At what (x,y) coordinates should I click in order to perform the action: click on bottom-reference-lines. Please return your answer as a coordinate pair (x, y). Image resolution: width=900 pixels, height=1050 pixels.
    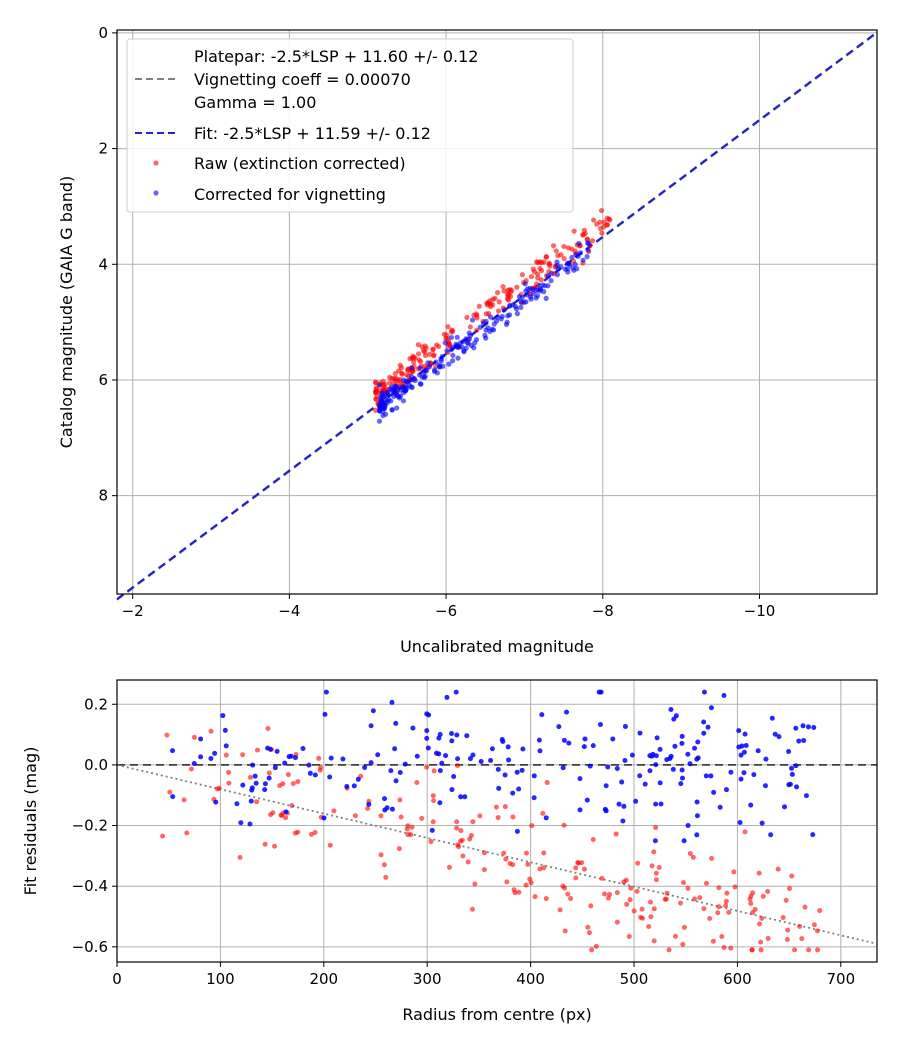
    Looking at the image, I should click on (497, 854).